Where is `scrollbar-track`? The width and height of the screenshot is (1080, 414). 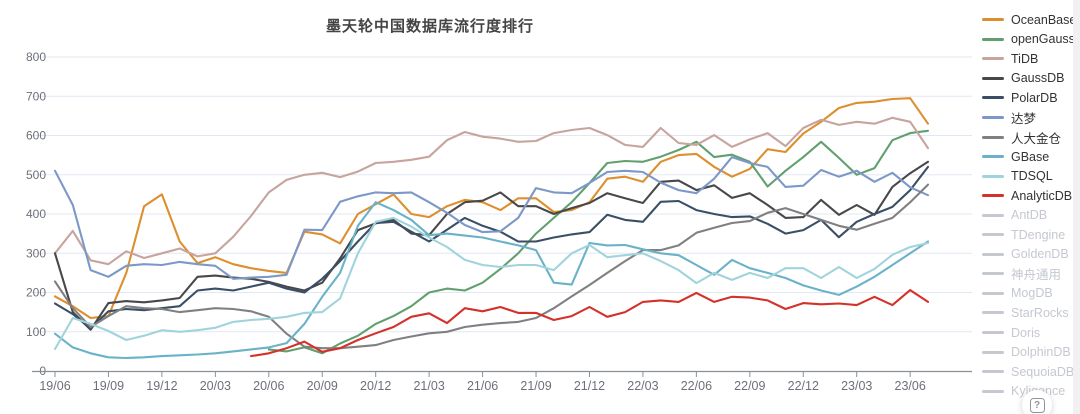
scrollbar-track is located at coordinates (1076, 207).